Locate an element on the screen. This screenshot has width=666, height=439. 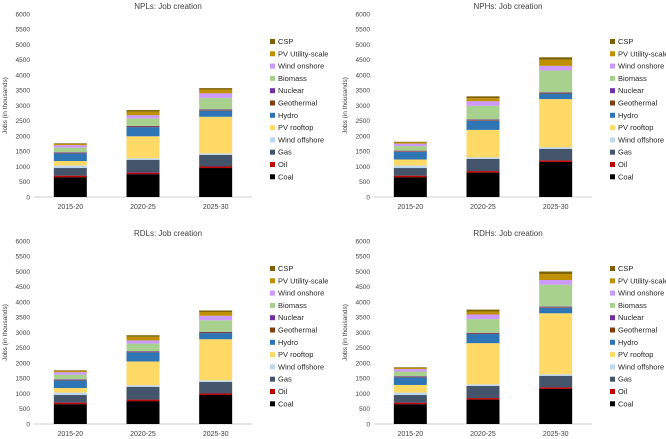
y-tick-label: 3500 is located at coordinates (363, 91).